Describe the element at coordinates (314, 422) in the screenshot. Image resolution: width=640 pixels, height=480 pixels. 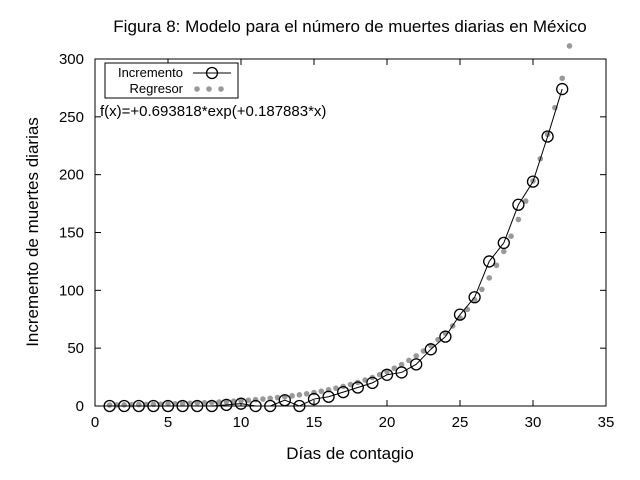
I see `x-tick-label: 15` at that location.